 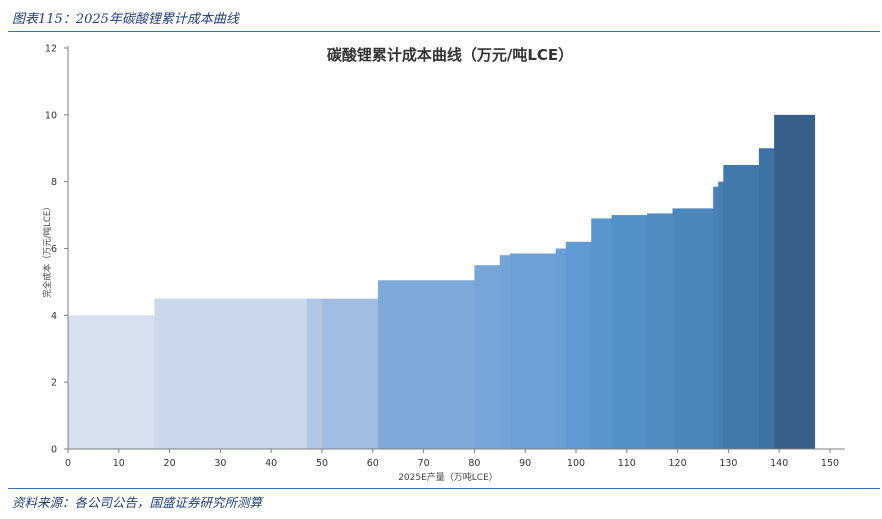 What do you see at coordinates (51, 49) in the screenshot?
I see `y-tick-label: 12` at bounding box center [51, 49].